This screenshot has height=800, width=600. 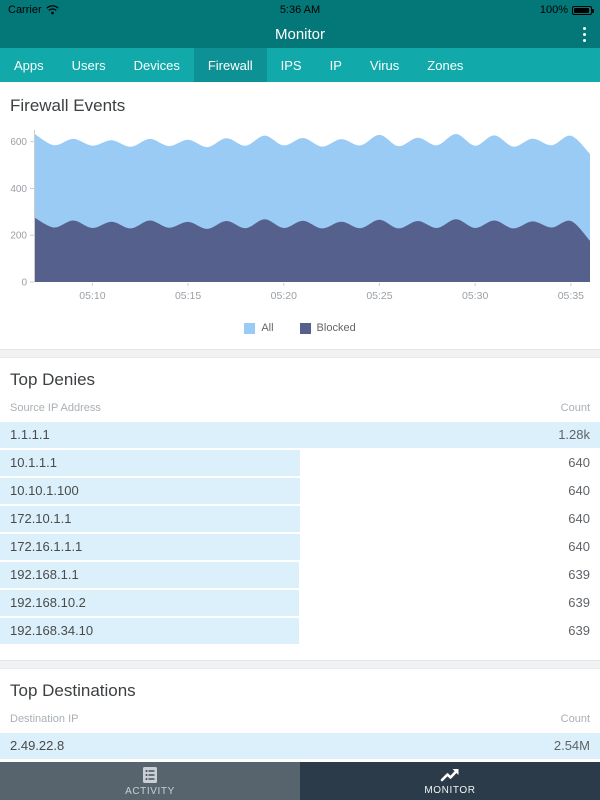 I want to click on page-title: Monitor, so click(x=300, y=34).